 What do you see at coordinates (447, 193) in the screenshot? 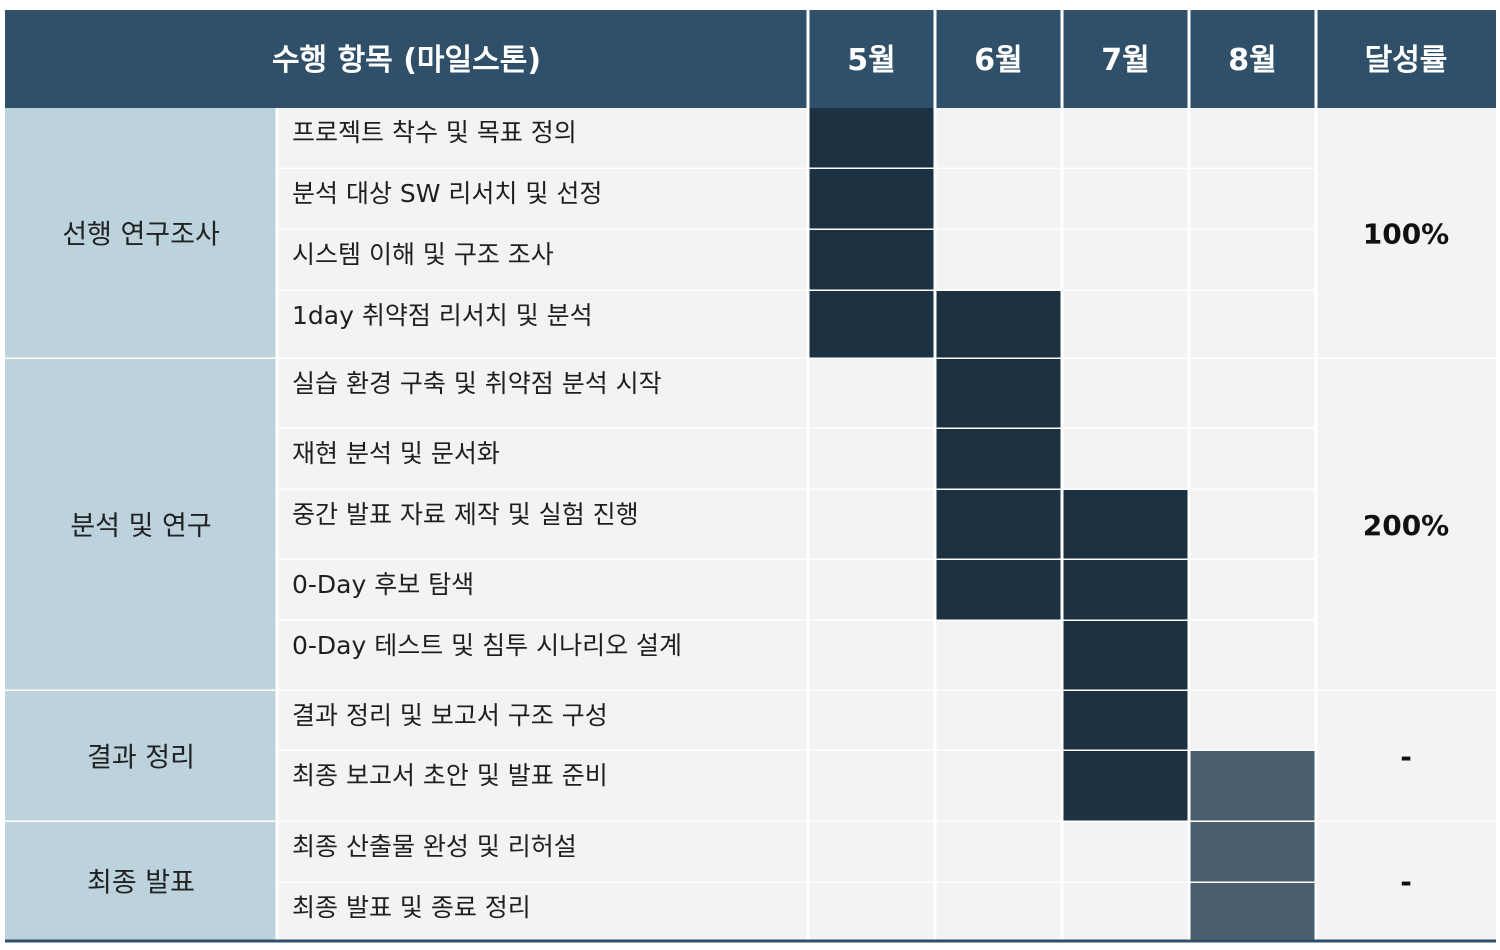
I see `task-label: 분석 대상 SW 리서치 및 선정` at bounding box center [447, 193].